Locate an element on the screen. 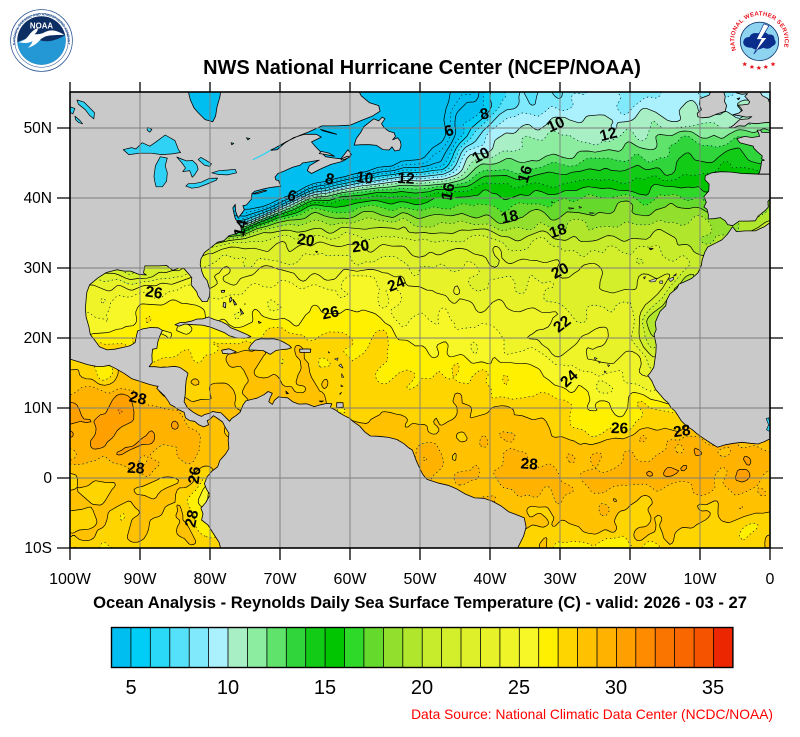 Image resolution: width=800 pixels, height=737 pixels. svg-text: NOAA is located at coordinates (41, 26).